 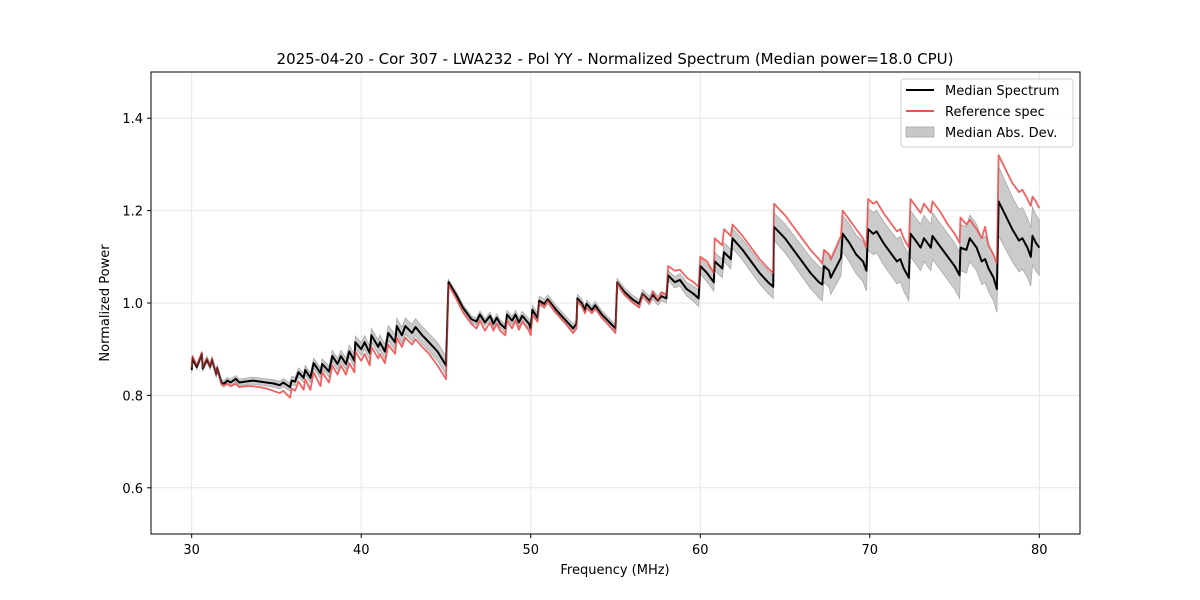 What do you see at coordinates (191, 550) in the screenshot?
I see `x-tick-label: 30` at bounding box center [191, 550].